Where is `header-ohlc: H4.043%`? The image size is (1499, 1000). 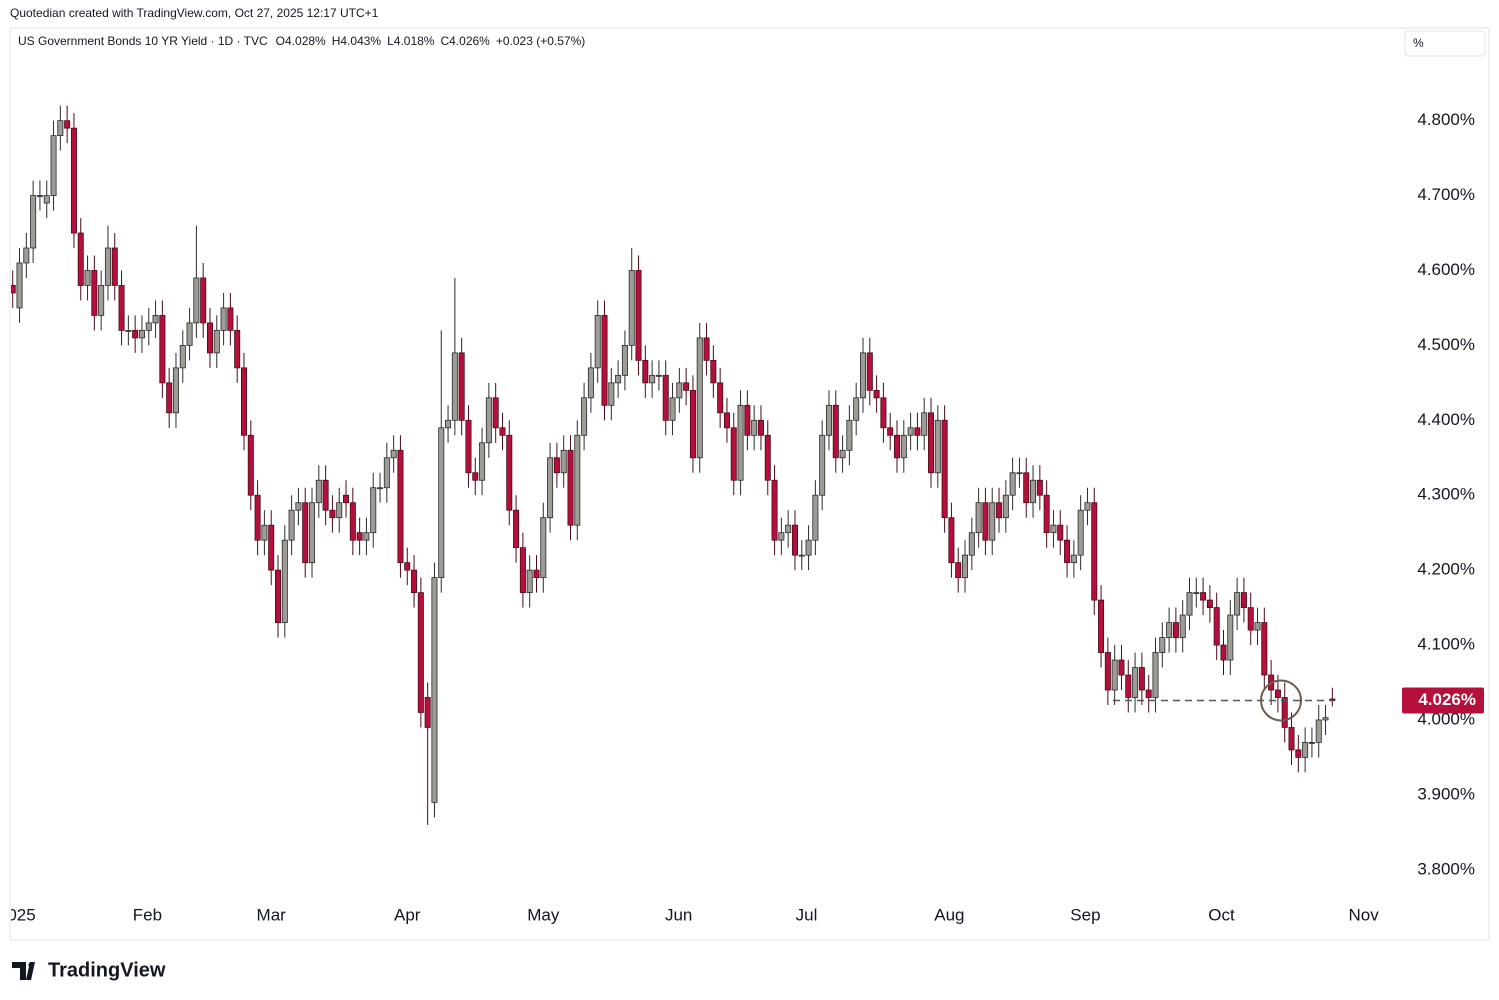
header-ohlc: H4.043% is located at coordinates (357, 41).